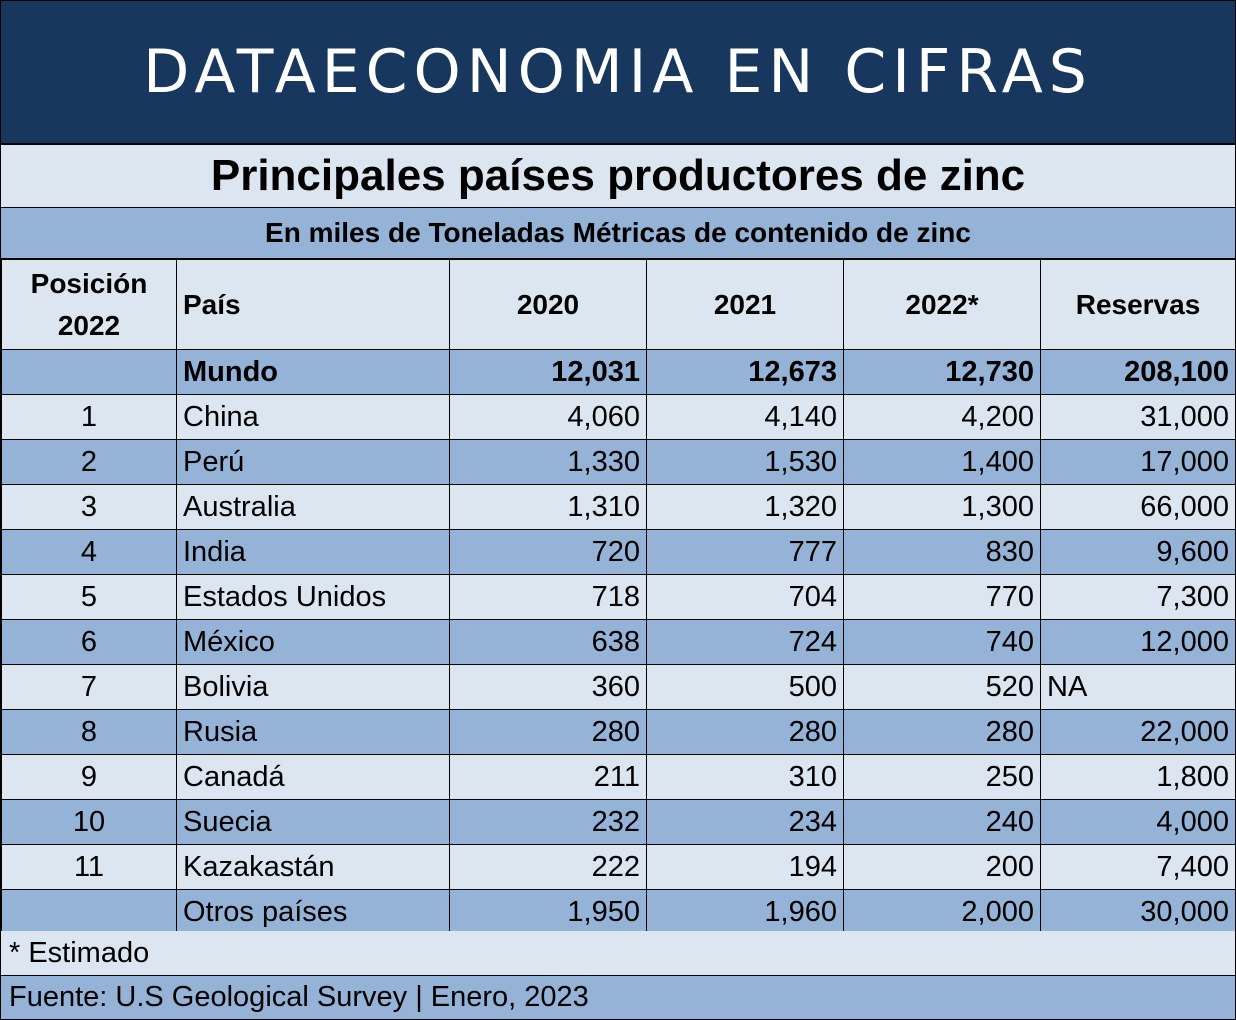 Image resolution: width=1236 pixels, height=1020 pixels. I want to click on table-row: 3 Australia 1,310 1,320 1,300 66,000, so click(618, 507).